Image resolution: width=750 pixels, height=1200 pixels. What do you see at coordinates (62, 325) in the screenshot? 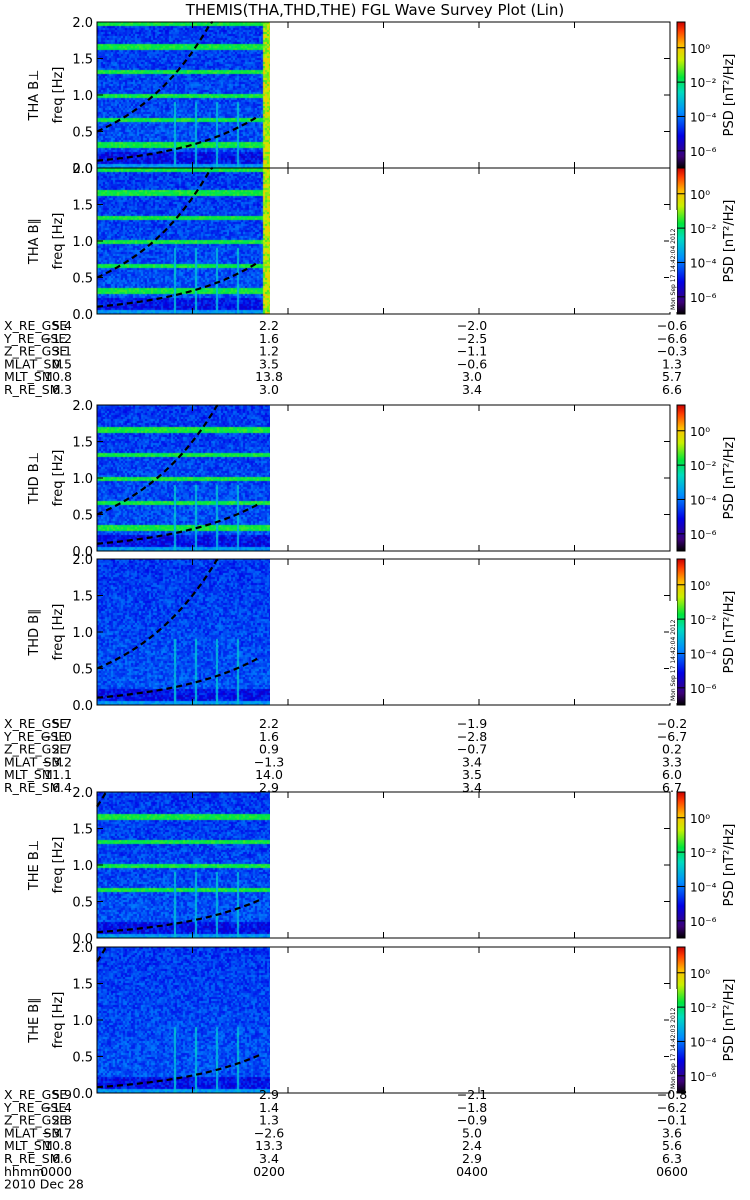
I see `ephemeris-value: 5.4` at bounding box center [62, 325].